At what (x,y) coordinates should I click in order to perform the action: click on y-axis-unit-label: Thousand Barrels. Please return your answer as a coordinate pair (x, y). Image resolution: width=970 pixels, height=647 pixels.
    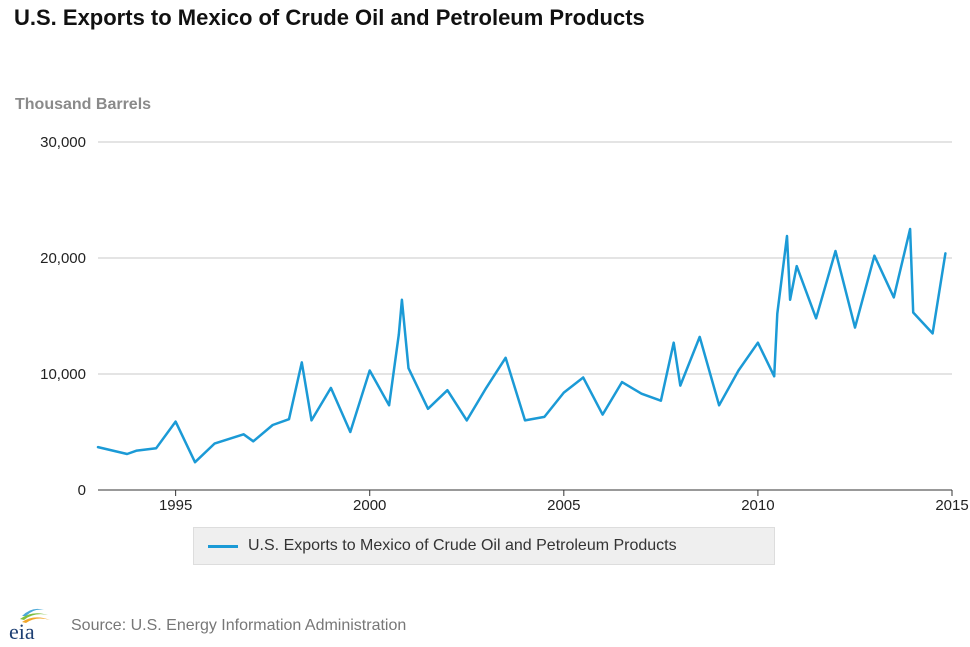
    Looking at the image, I should click on (83, 104).